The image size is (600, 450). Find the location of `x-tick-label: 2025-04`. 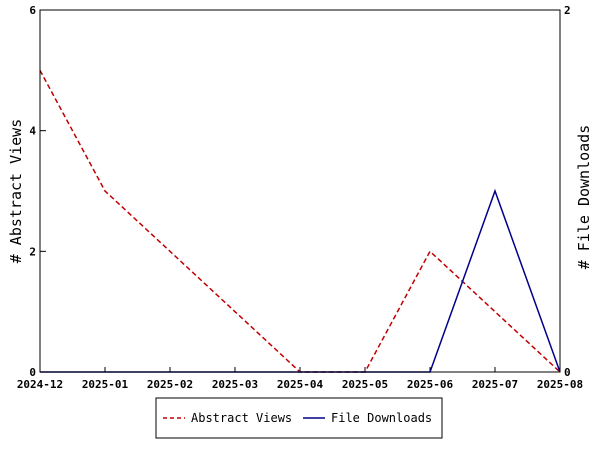

x-tick-label: 2025-04 is located at coordinates (300, 384).